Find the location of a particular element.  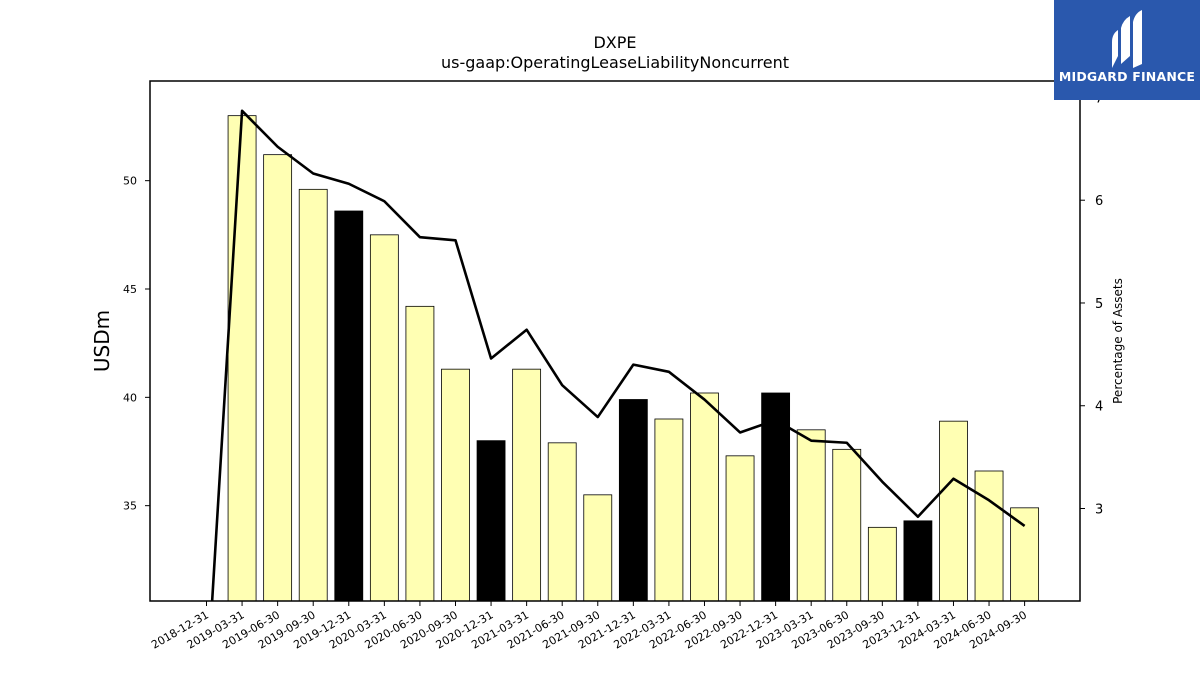

chart-title: DXPE is located at coordinates (614, 42).